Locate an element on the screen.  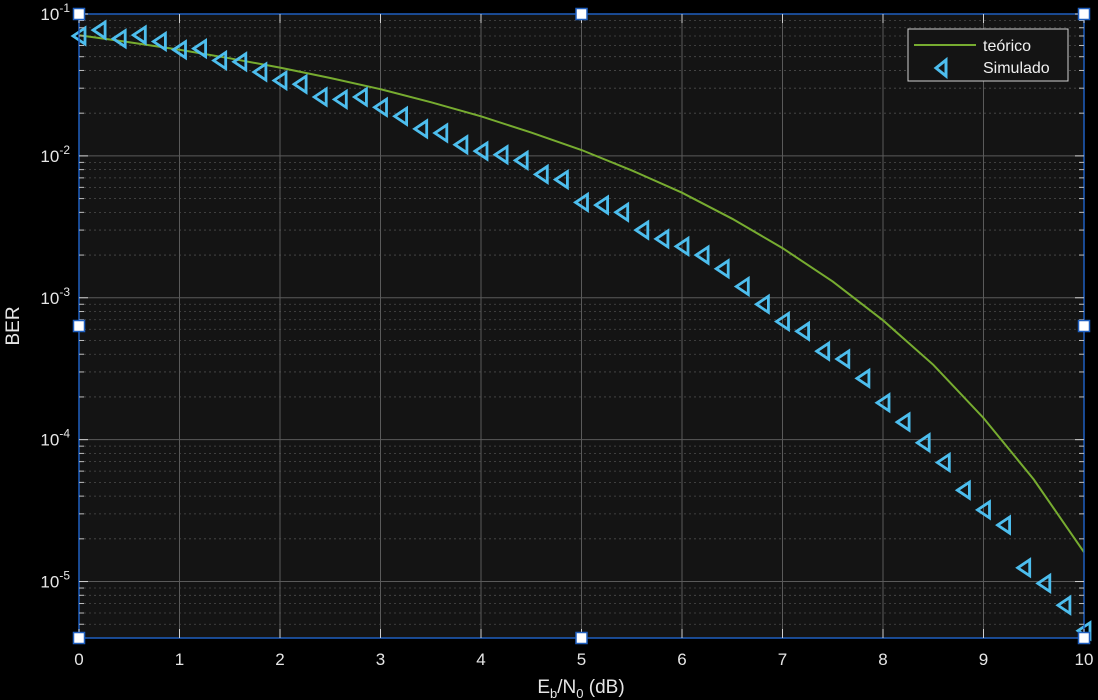
y-tick-exponent: -4 is located at coordinates (64, 434).